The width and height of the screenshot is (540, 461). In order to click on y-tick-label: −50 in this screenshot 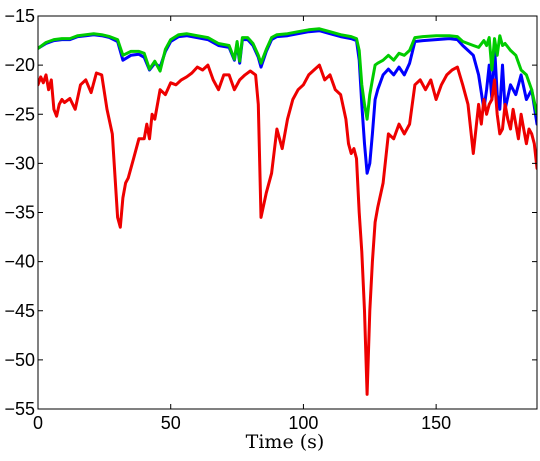, I will do `click(19, 360)`.